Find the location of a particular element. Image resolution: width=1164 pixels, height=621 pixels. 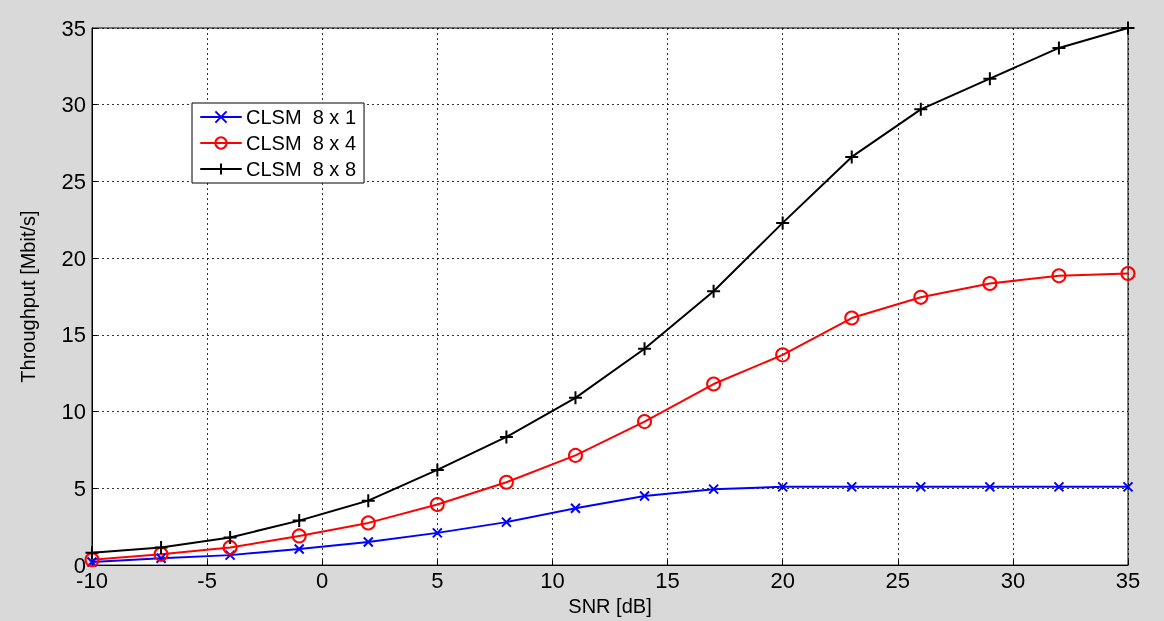

y-tick-label: 15 is located at coordinates (73, 335).